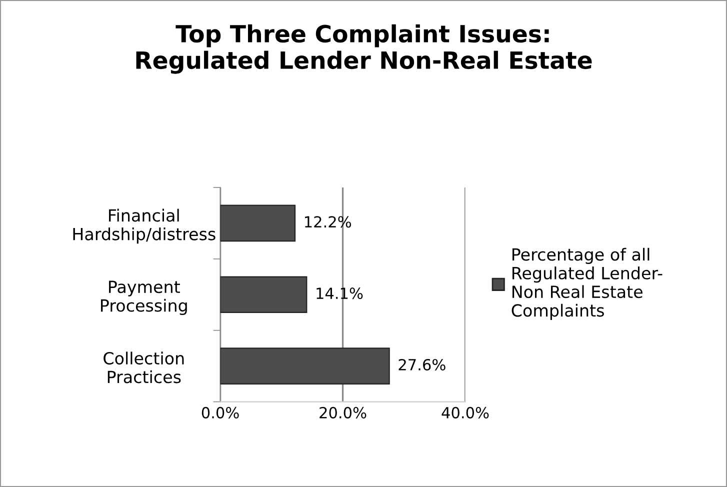 The width and height of the screenshot is (727, 487). I want to click on data-label: 12.2%, so click(328, 222).